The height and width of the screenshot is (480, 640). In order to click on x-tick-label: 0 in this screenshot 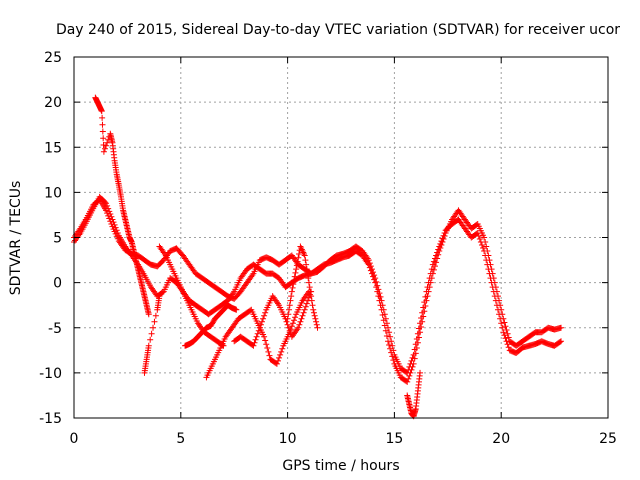, I will do `click(74, 439)`.